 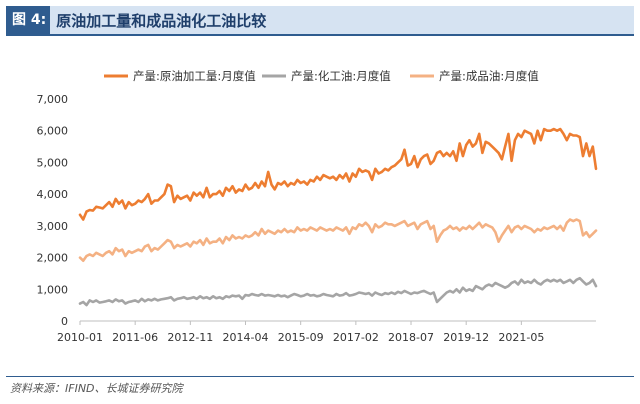 I want to click on y-tick-label: 4,000, so click(x=53, y=194).